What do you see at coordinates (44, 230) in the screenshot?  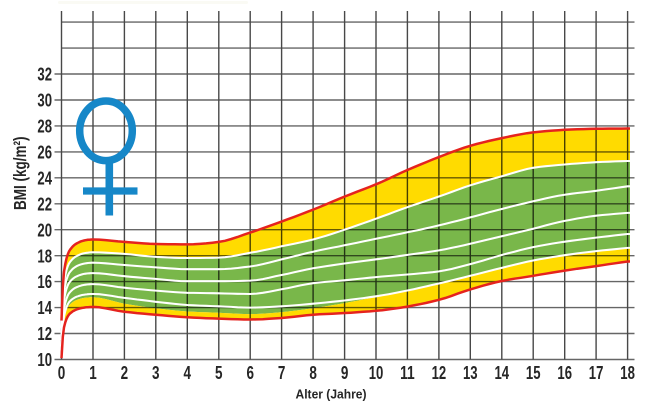 I see `svg-text: 20` at bounding box center [44, 230].